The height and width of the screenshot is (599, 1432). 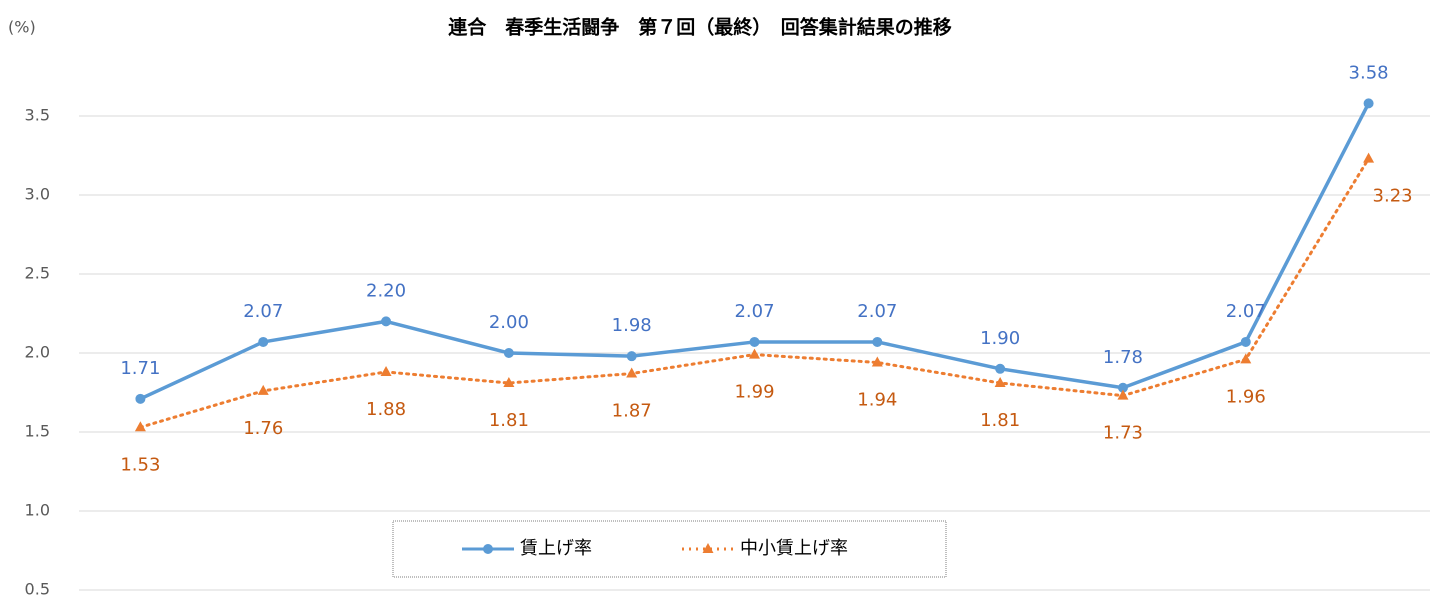 What do you see at coordinates (556, 548) in the screenshot?
I see `legend-label: 賃上げ率` at bounding box center [556, 548].